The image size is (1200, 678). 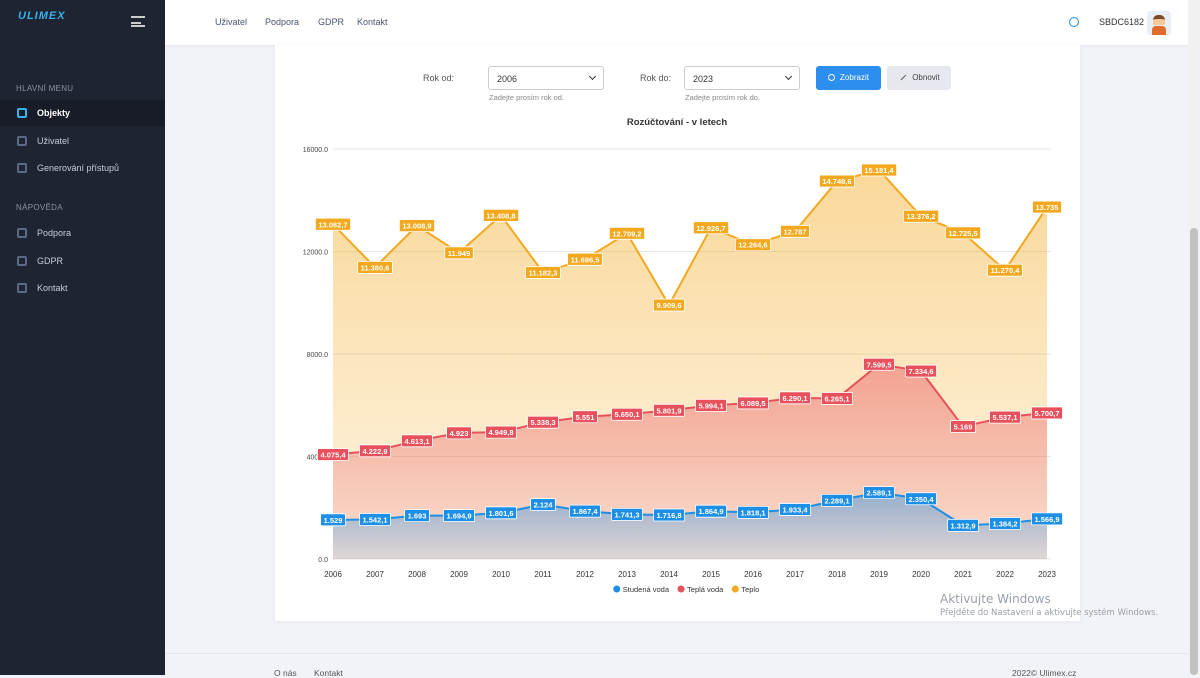 What do you see at coordinates (686, 589) in the screenshot?
I see `legend: Studená voda Teplá voda Teplo` at bounding box center [686, 589].